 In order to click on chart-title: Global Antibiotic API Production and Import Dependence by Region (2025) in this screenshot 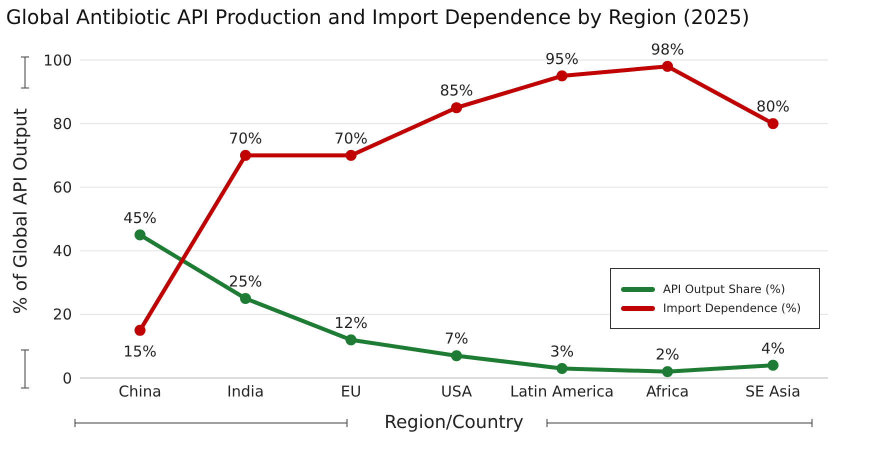, I will do `click(378, 17)`.